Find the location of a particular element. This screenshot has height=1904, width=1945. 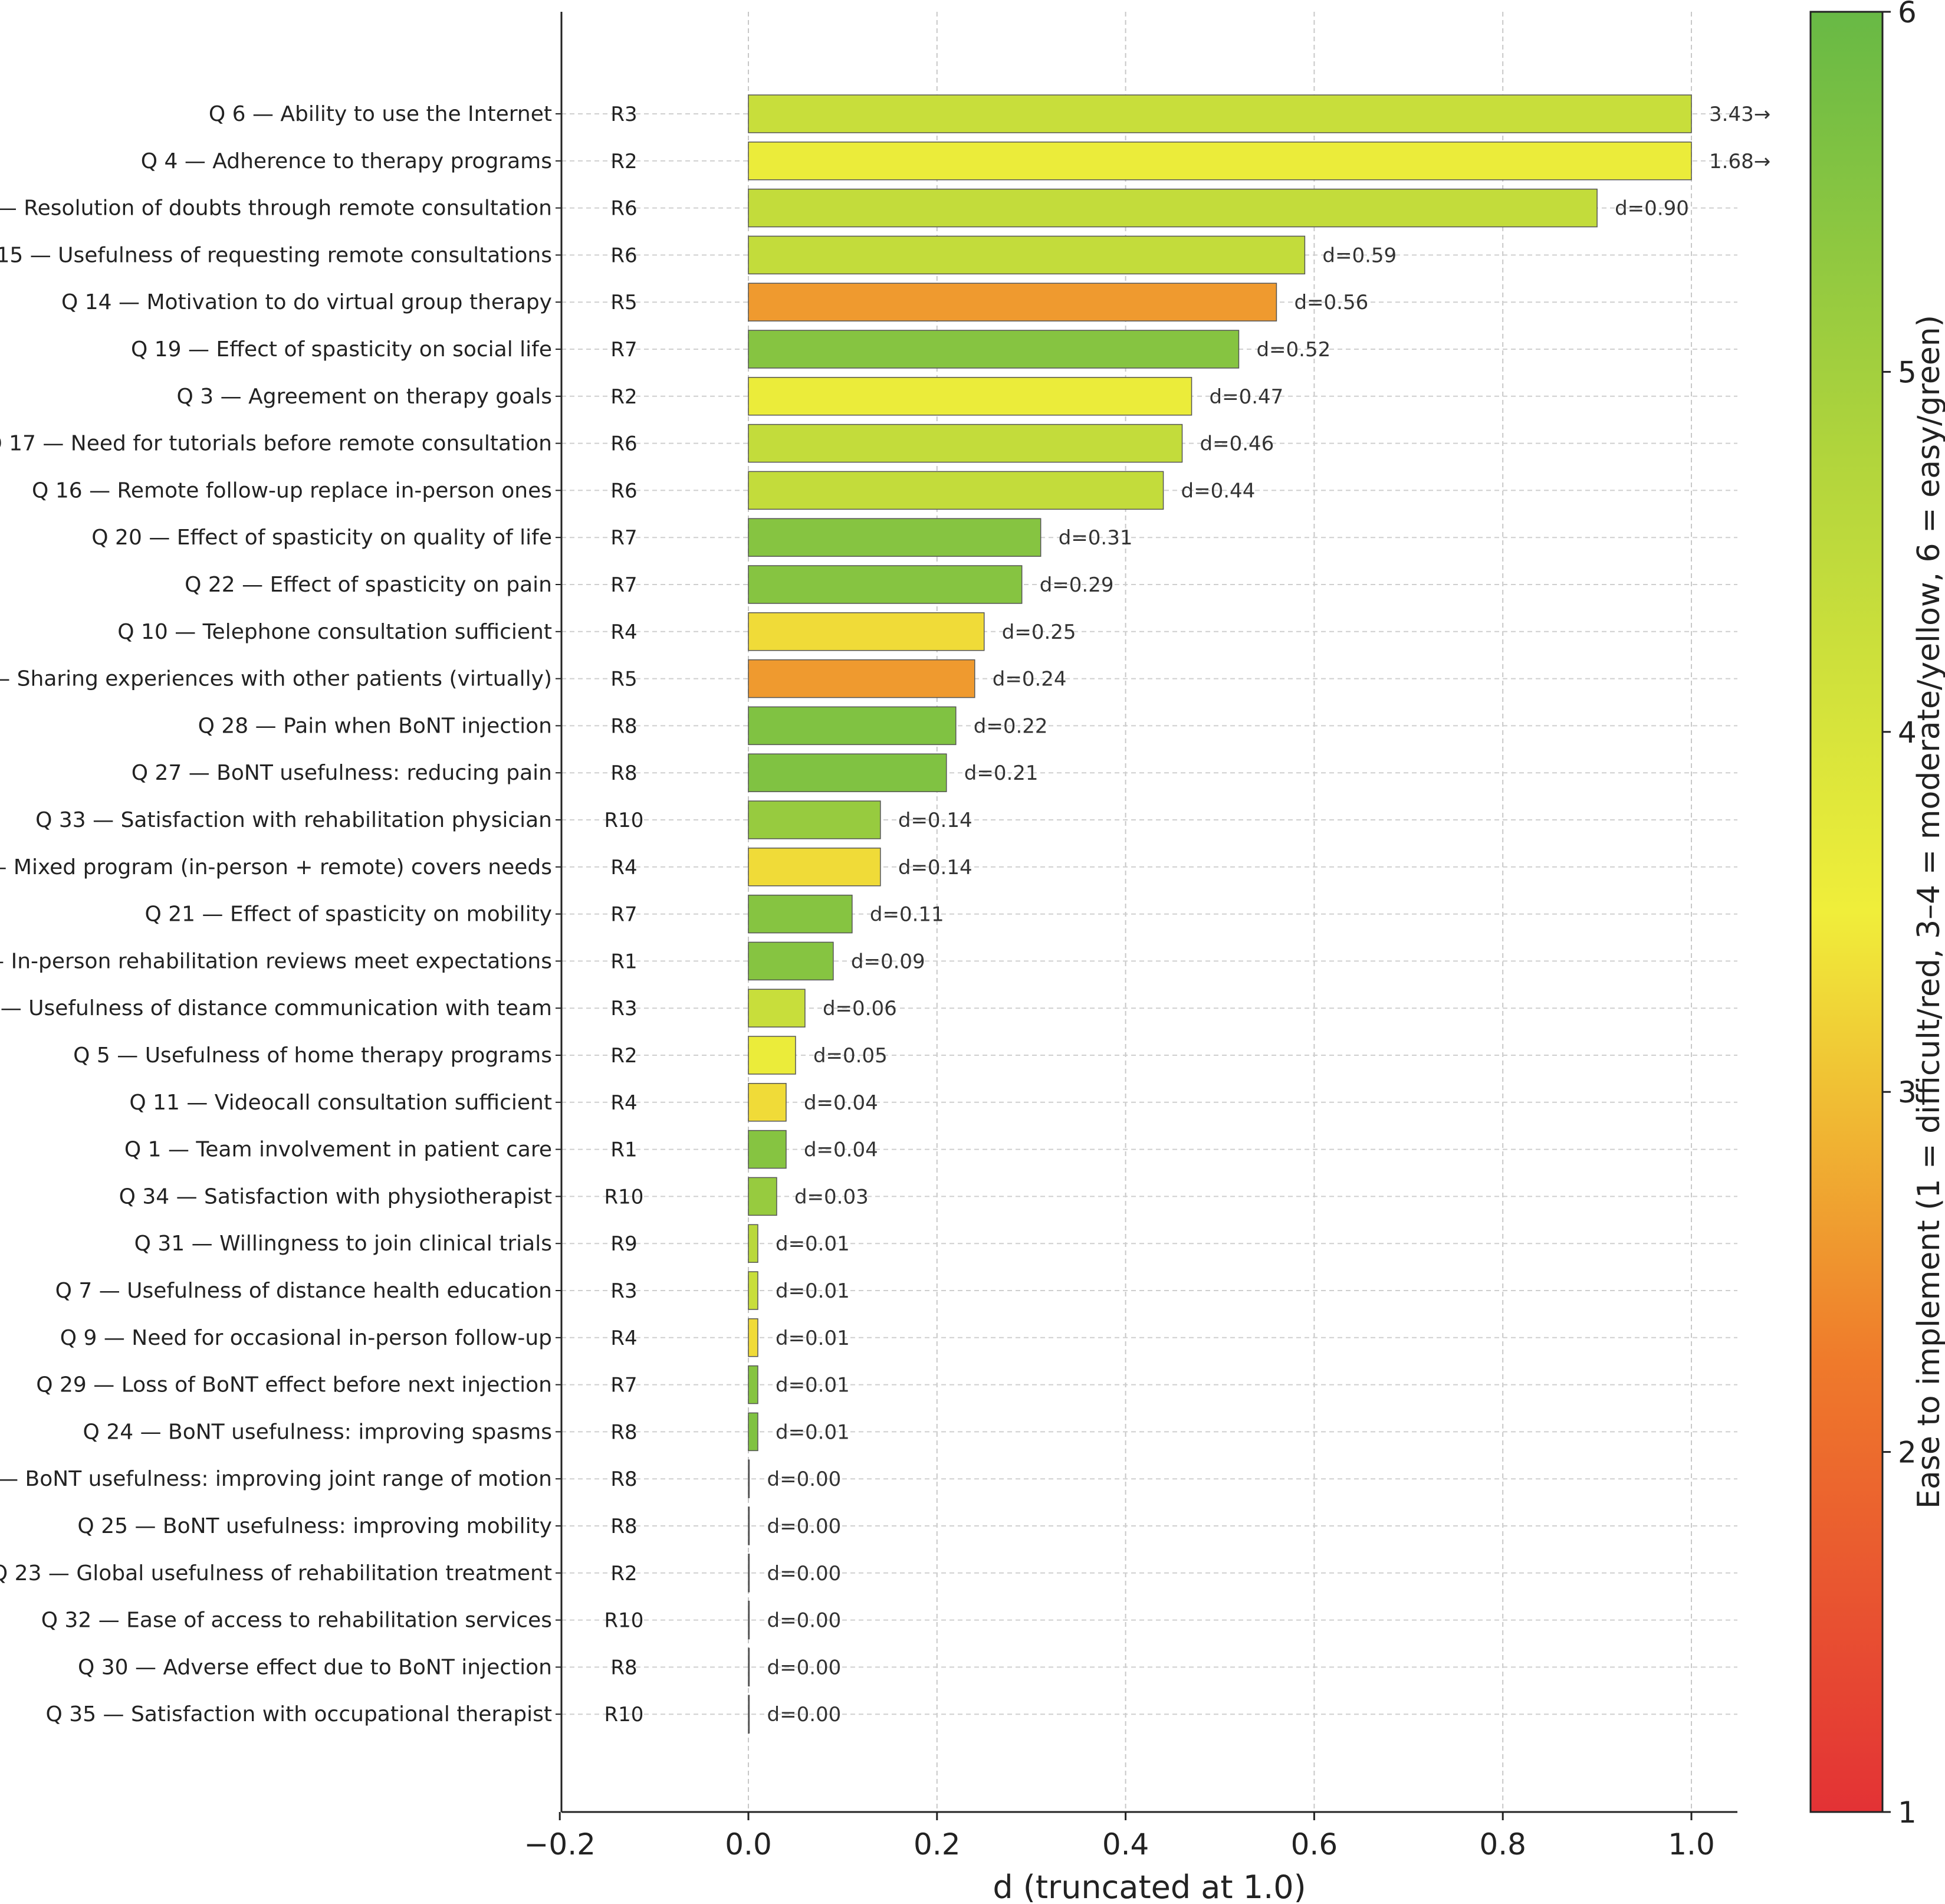

question-label: Q 22 — Effect of spasticity on pain is located at coordinates (368, 585).